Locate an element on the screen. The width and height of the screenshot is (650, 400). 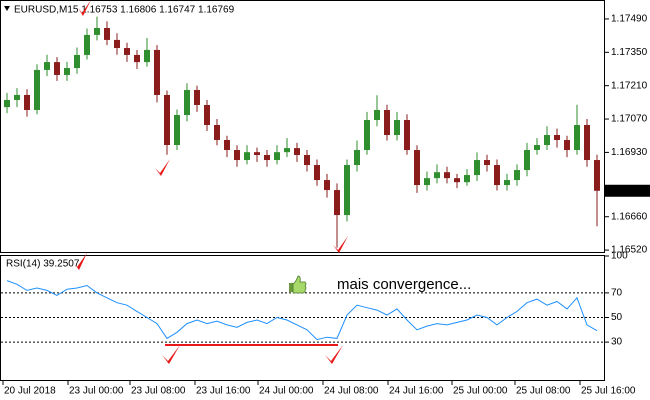
x-tick-label: 23 Jul 00:00 is located at coordinates (96, 391).